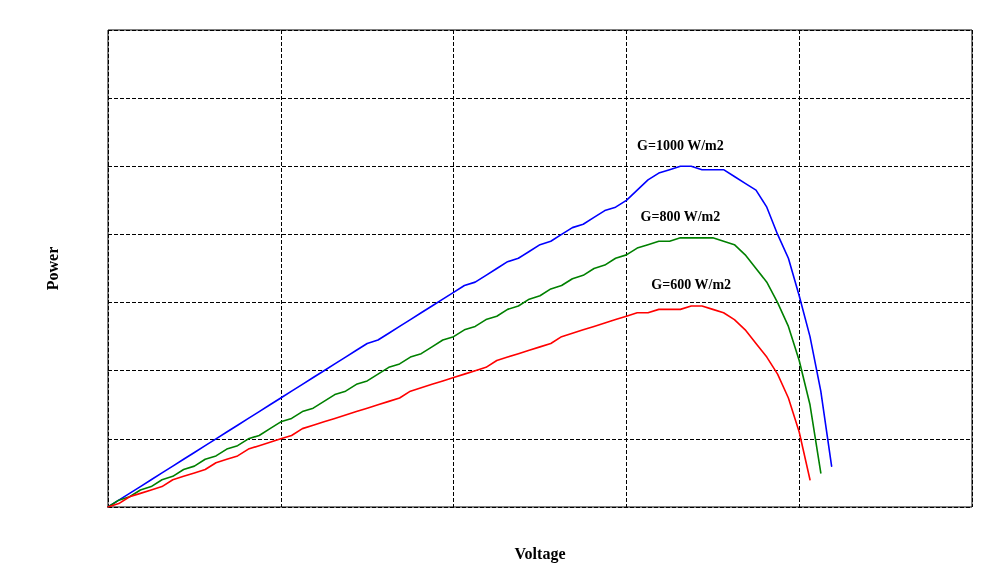  What do you see at coordinates (540, 553) in the screenshot?
I see `x-axis-title: Voltage` at bounding box center [540, 553].